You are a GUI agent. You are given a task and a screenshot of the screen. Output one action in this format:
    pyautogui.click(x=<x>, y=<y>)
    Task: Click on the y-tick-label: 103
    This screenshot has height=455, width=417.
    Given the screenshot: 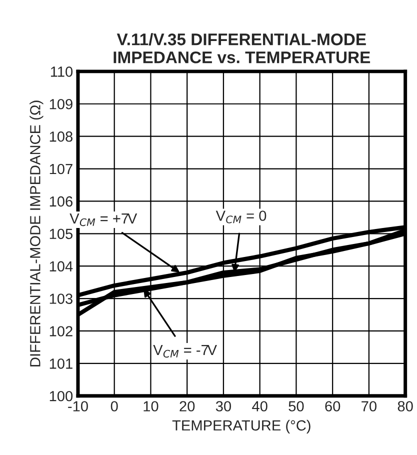 What is the action you would take?
    pyautogui.click(x=61, y=299)
    